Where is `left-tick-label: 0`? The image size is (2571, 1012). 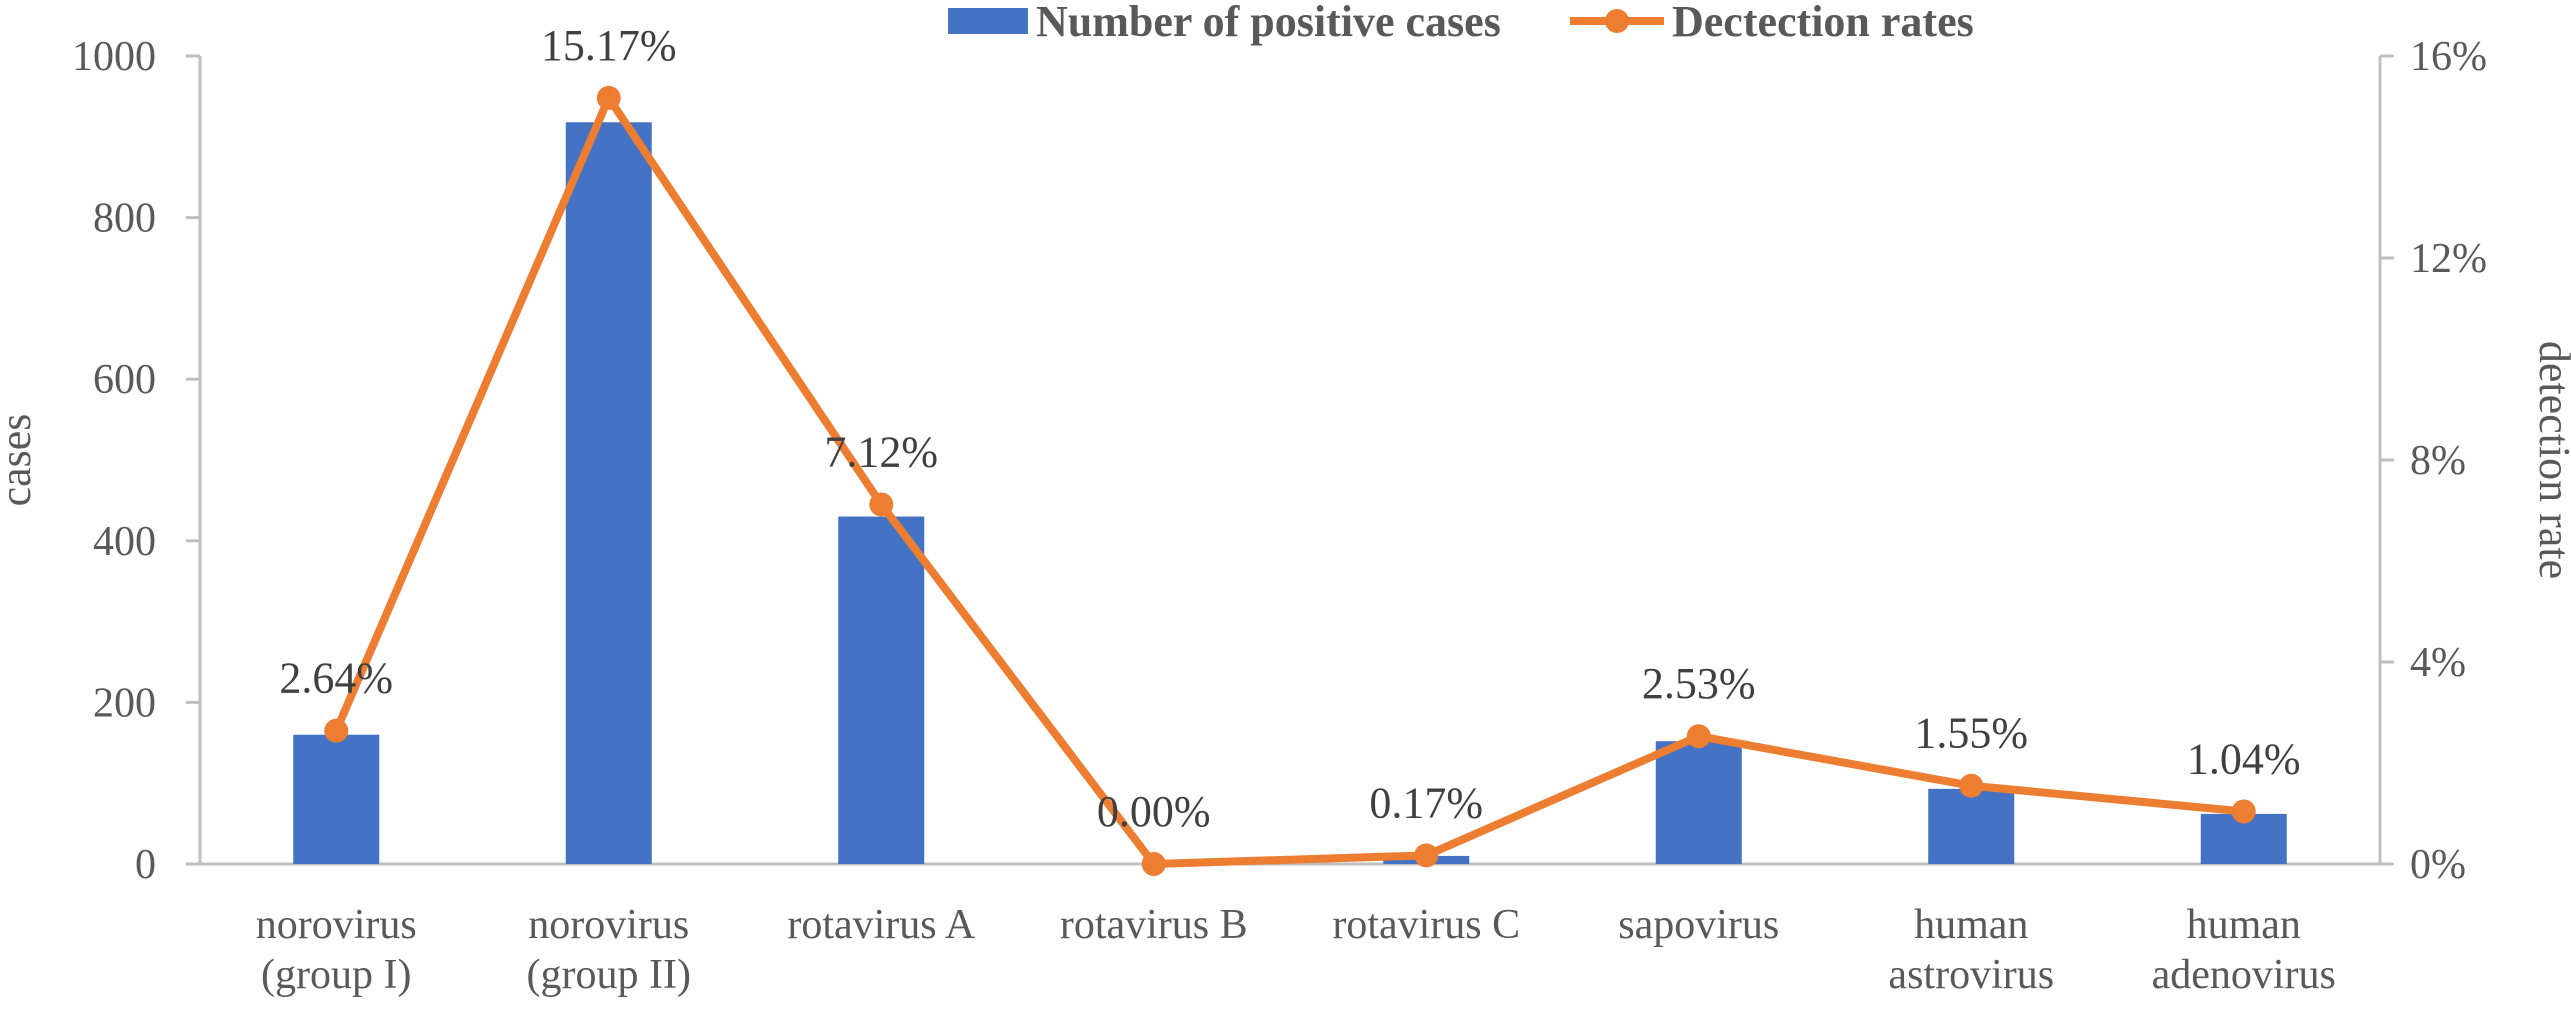 left-tick-label: 0 is located at coordinates (145, 865).